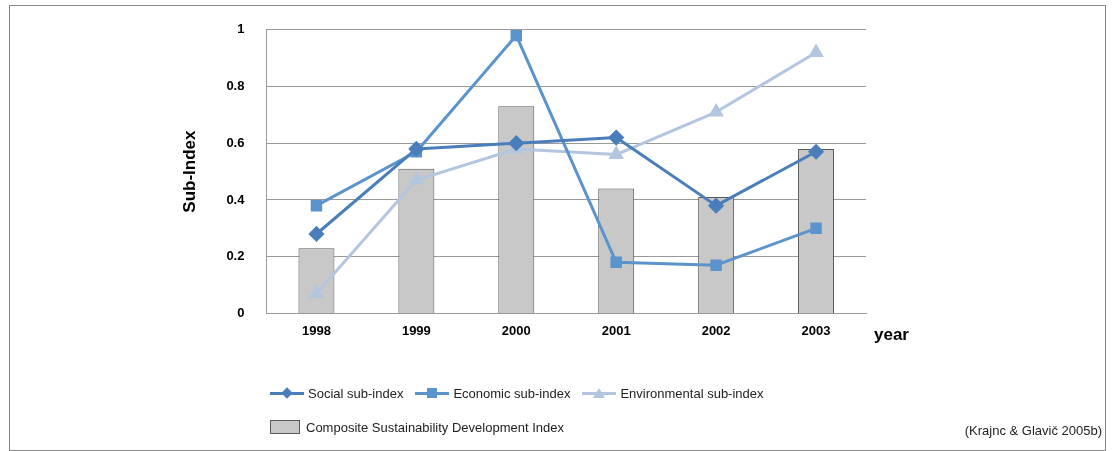 This screenshot has width=1116, height=451. Describe the element at coordinates (416, 330) in the screenshot. I see `x-tick-label: 1999` at that location.